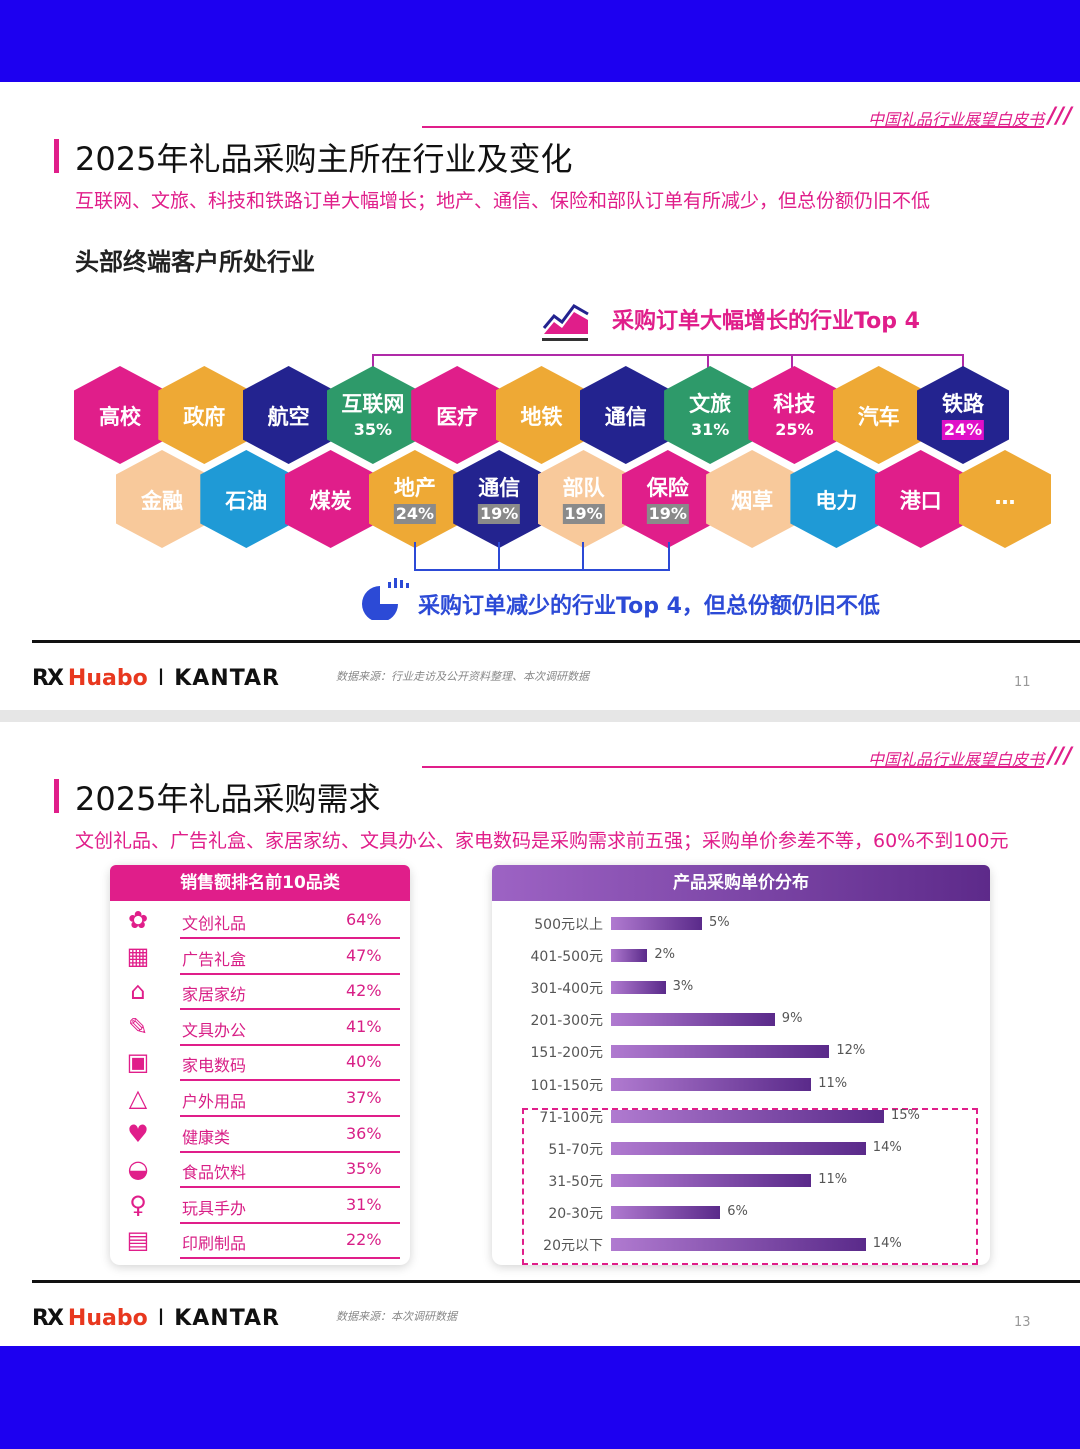 The height and width of the screenshot is (1449, 1080). What do you see at coordinates (573, 1246) in the screenshot?
I see `bar-category-label: 20元以下` at bounding box center [573, 1246].